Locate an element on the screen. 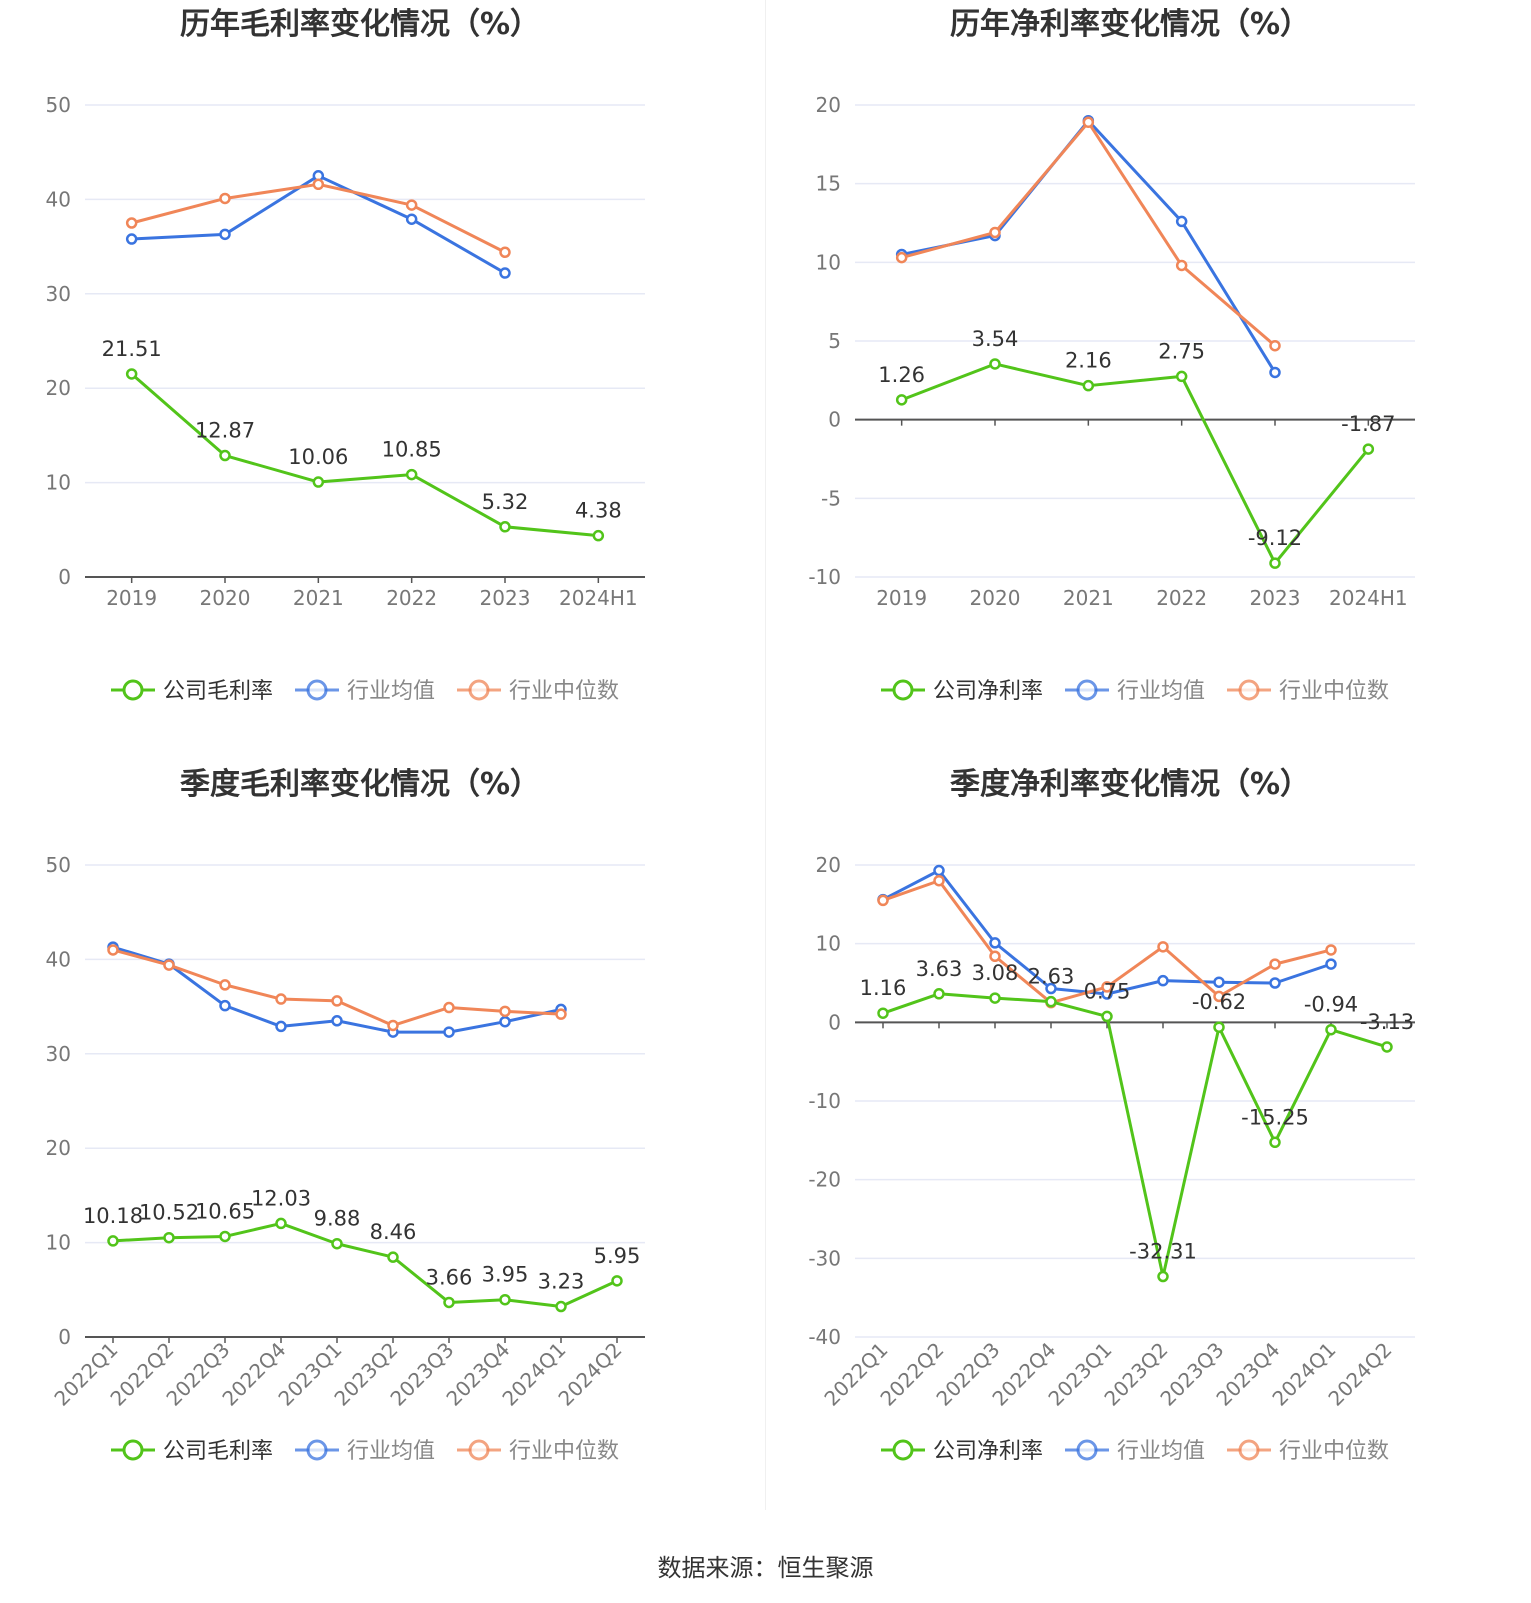 The image size is (1531, 1603). data-label: 8.46 is located at coordinates (393, 1232).